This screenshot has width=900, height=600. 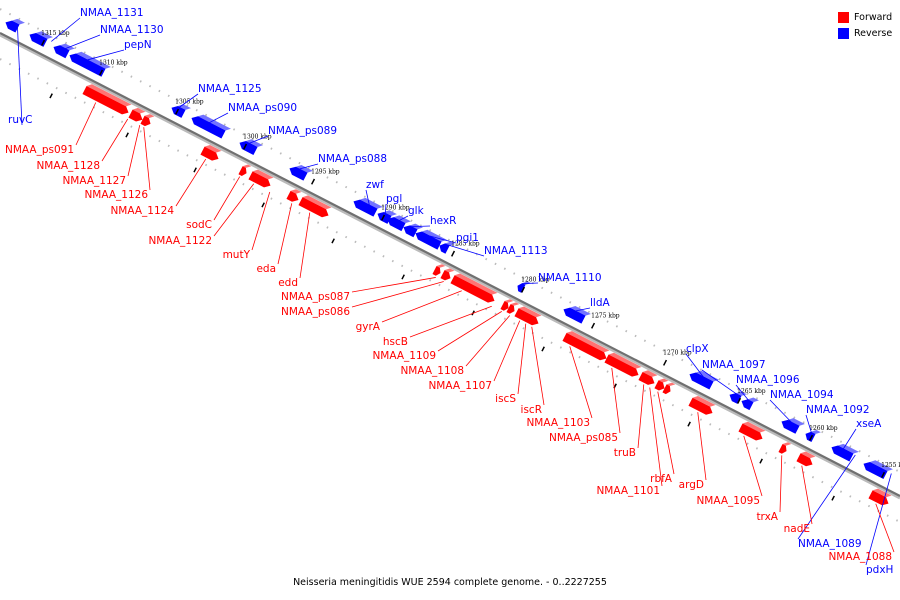 What do you see at coordinates (860, 557) in the screenshot?
I see `gene-label-nmaa-1088: NMAA_1088` at bounding box center [860, 557].